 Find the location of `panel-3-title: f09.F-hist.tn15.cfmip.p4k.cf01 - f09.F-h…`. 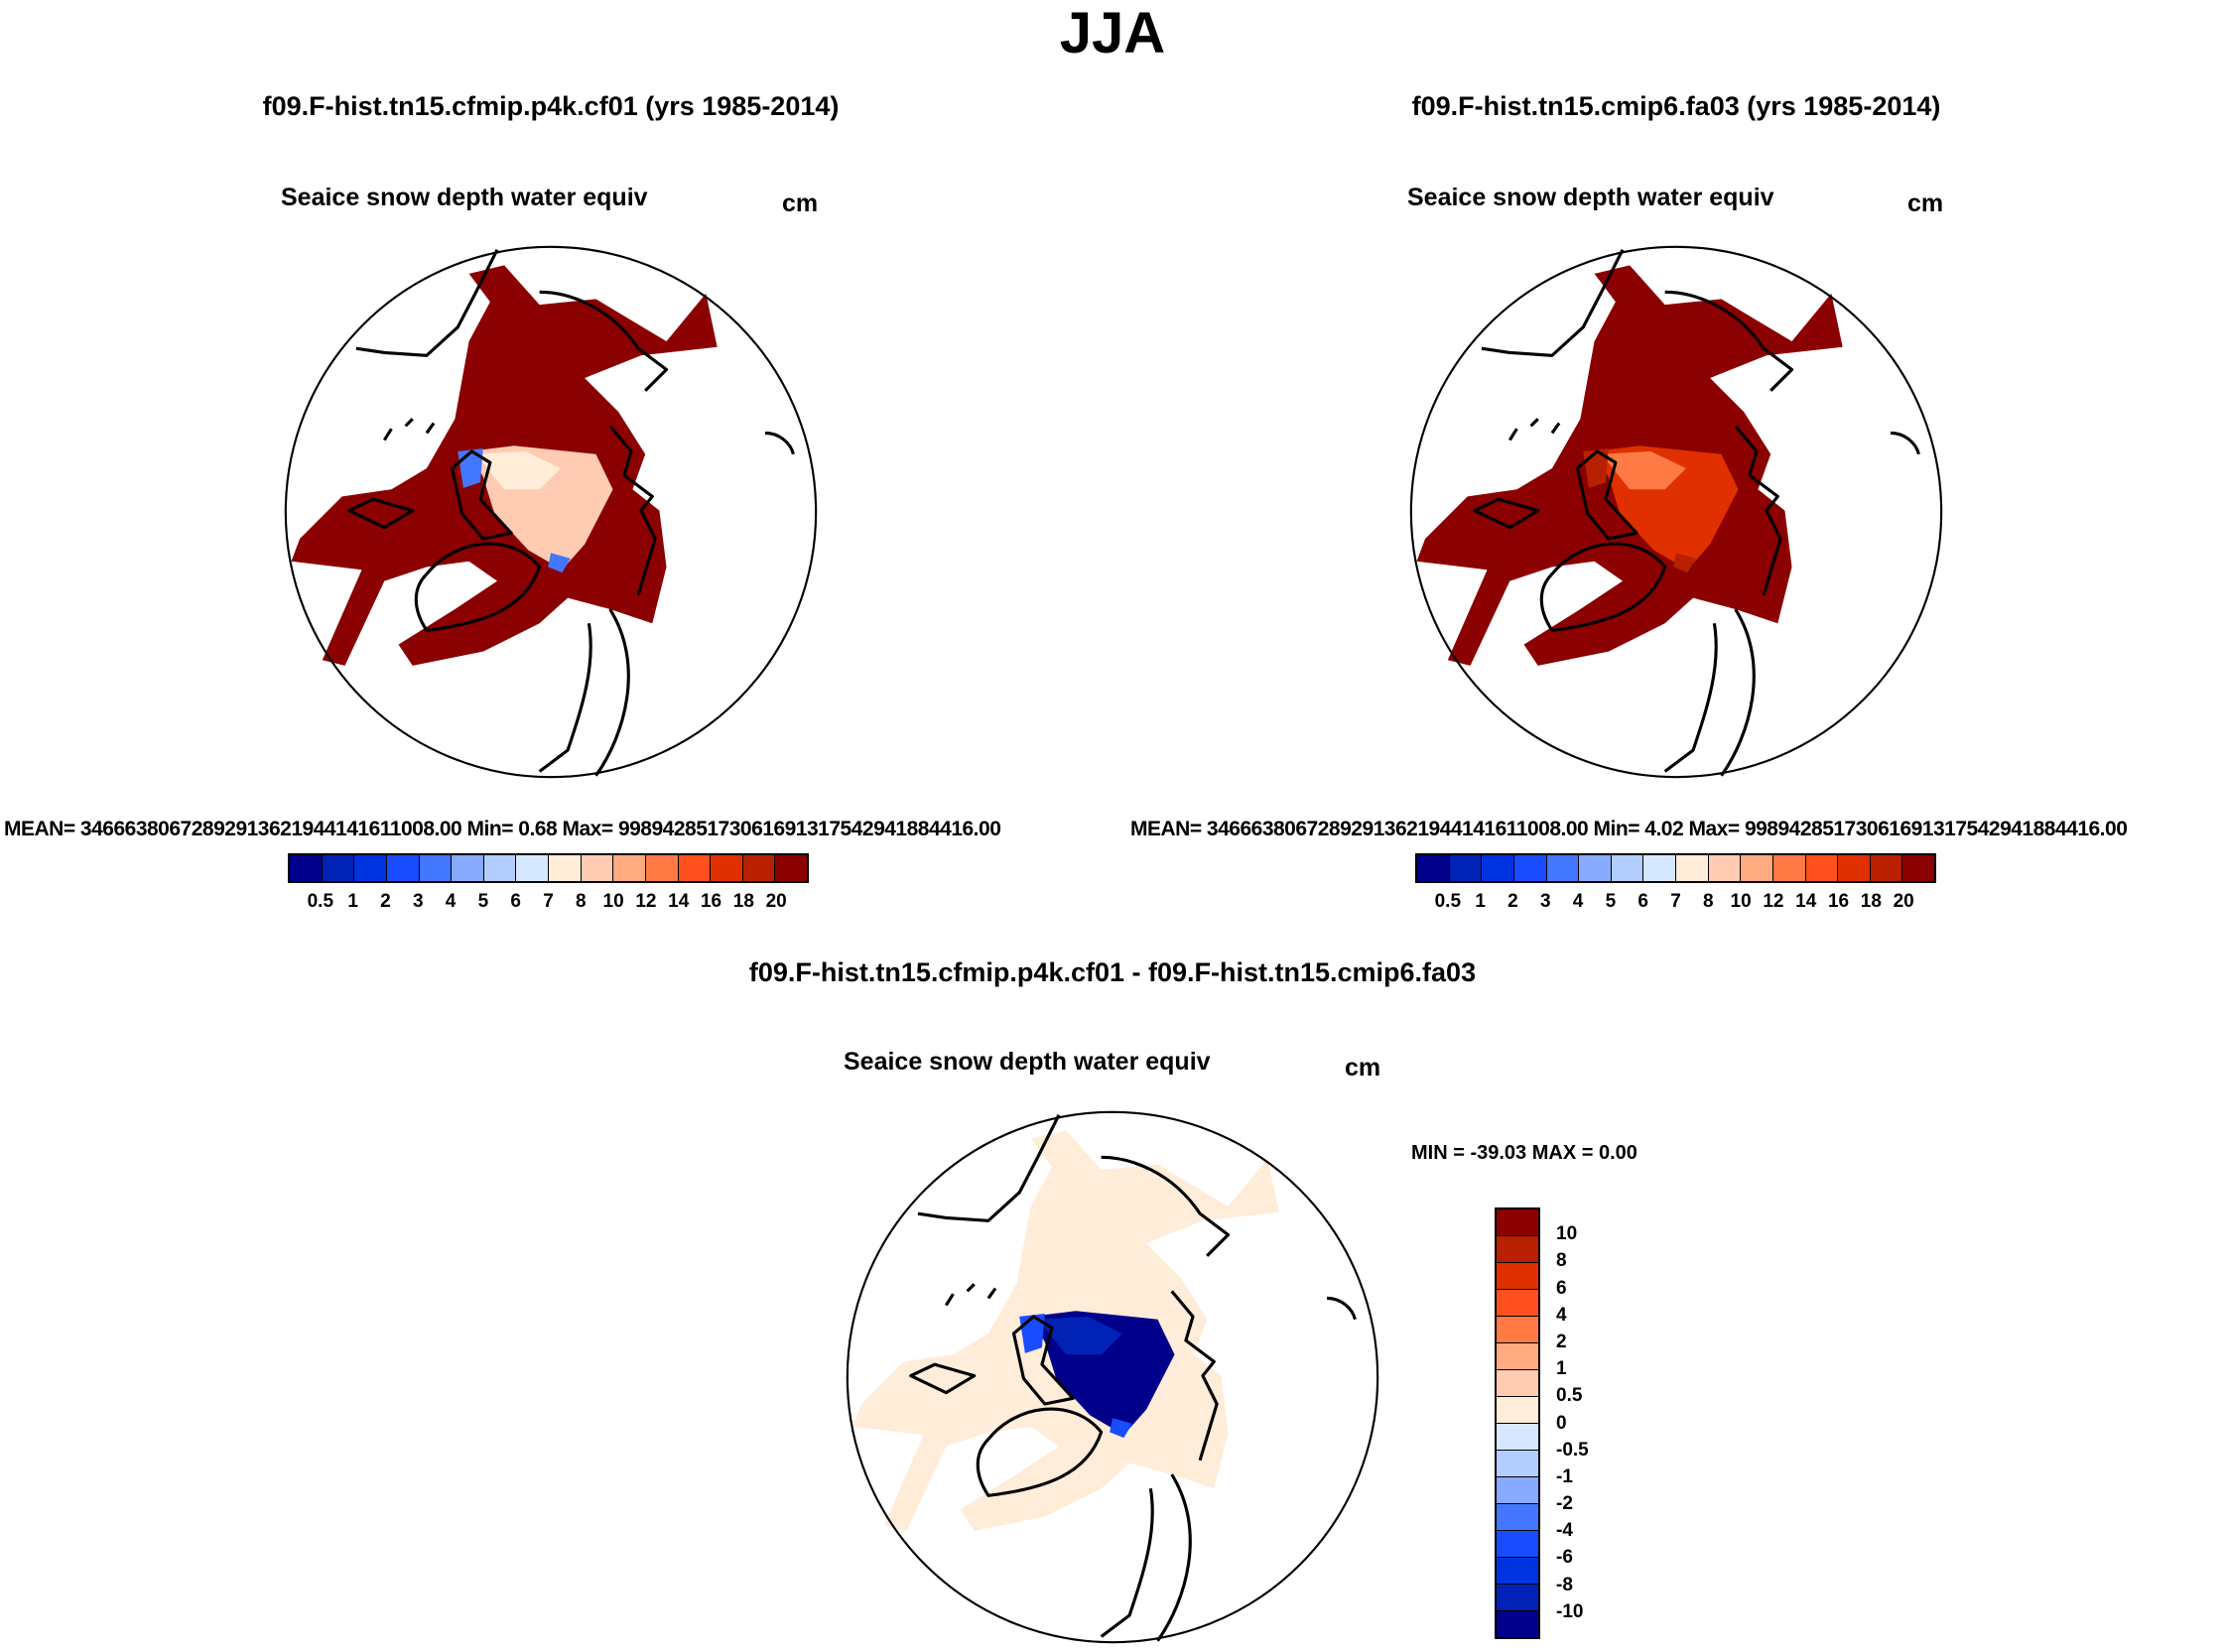

panel-3-title: f09.F-hist.tn15.cfmip.p4k.cf01 - f09.F-h… is located at coordinates (1112, 972).